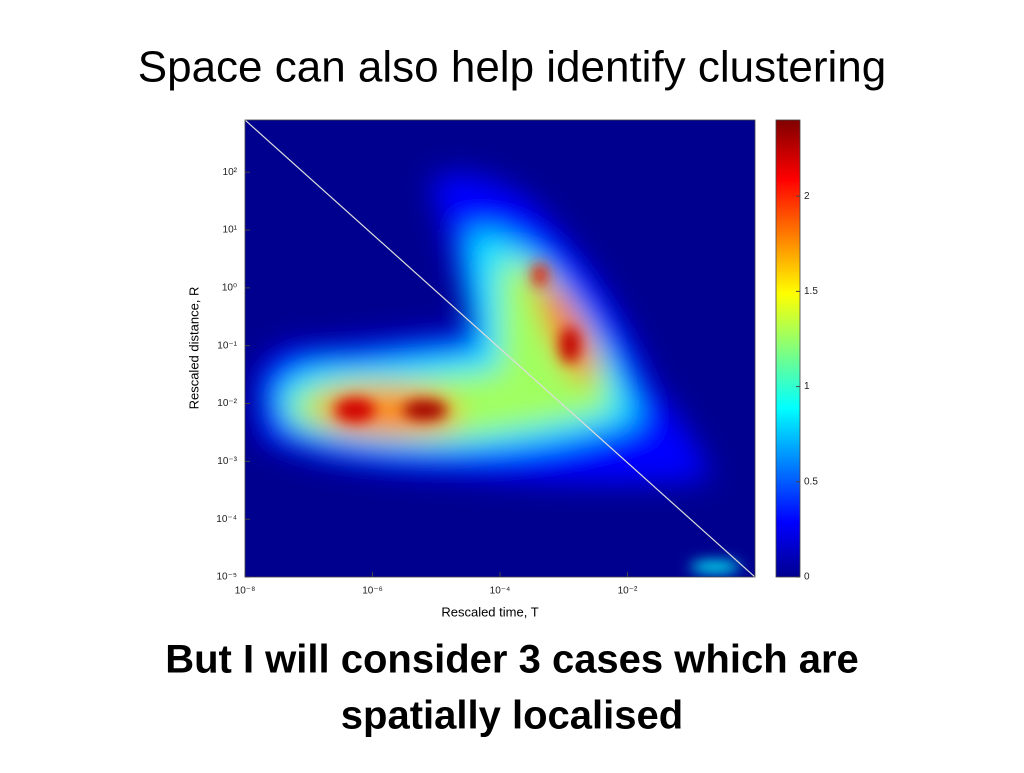 The width and height of the screenshot is (1024, 773). I want to click on y-tick-label: 10⁻⁴, so click(226, 519).